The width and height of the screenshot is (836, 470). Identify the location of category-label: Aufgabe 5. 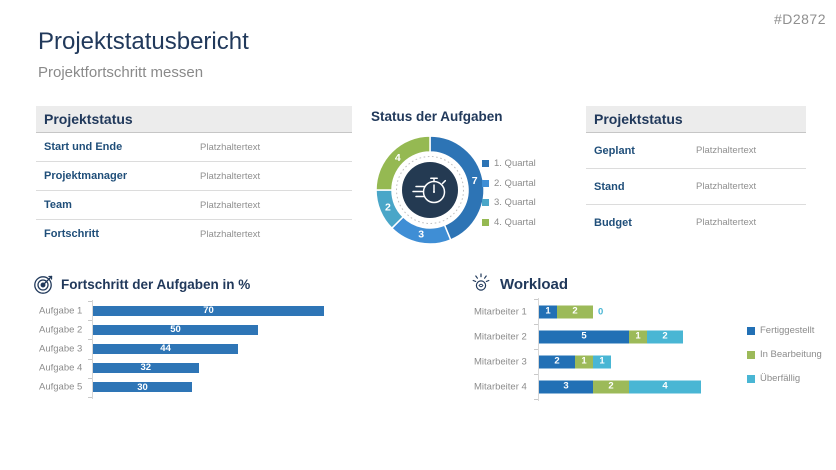
(61, 387).